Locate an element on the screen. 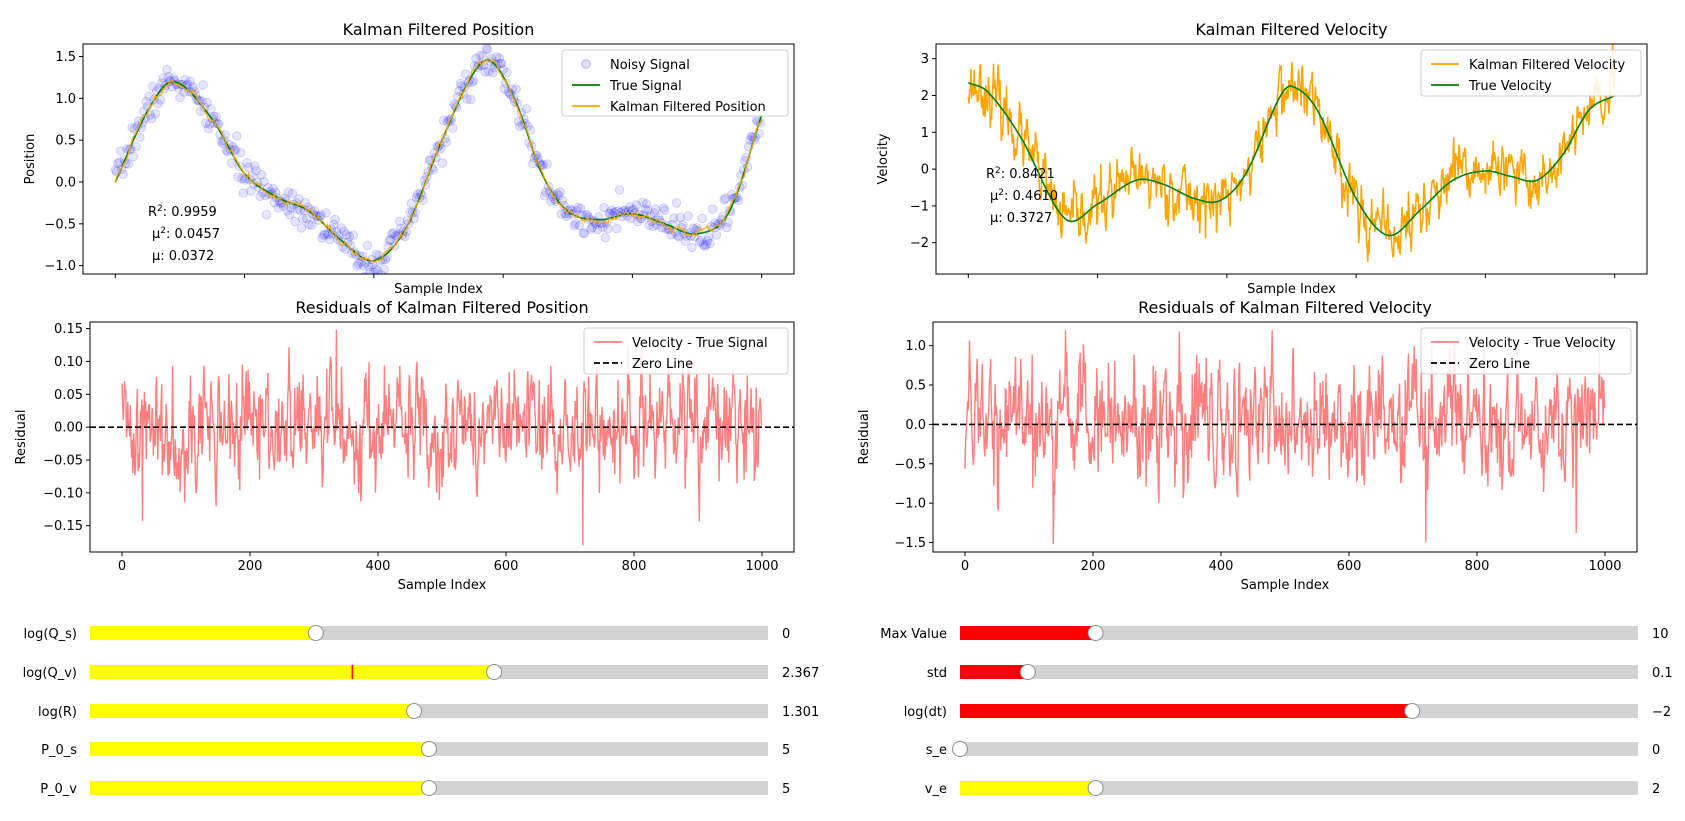  slider-std: std 0.1 is located at coordinates (1300, 673).